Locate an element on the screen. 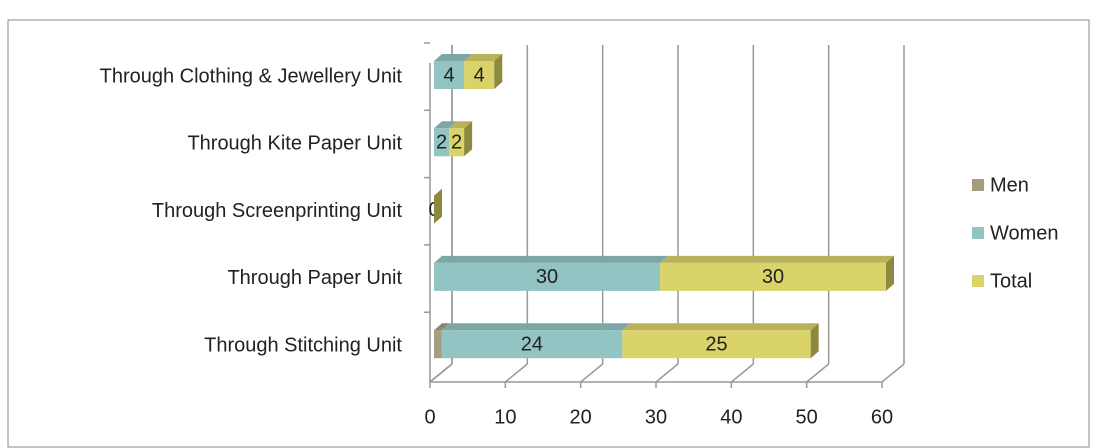 Image resolution: width=1093 pixels, height=448 pixels. data-label: 24 is located at coordinates (532, 344).